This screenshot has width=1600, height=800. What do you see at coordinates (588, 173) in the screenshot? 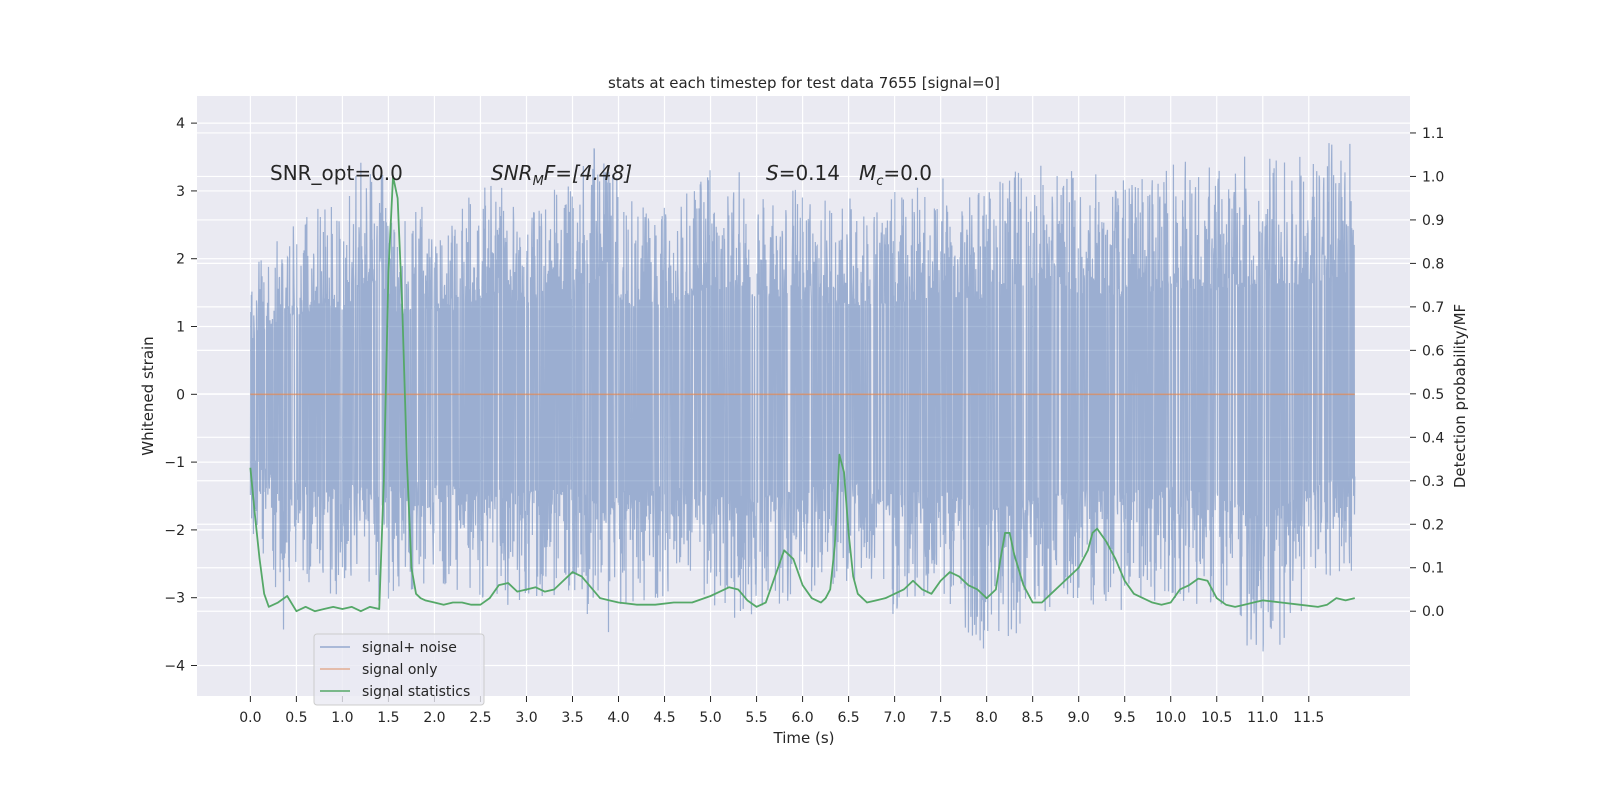
I see `annotation-snr-mf-rest: F=[4.48]` at bounding box center [588, 173].